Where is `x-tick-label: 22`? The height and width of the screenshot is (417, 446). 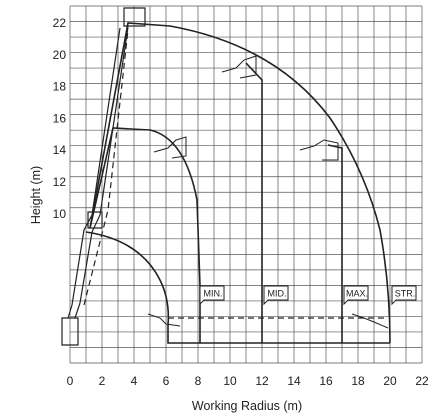 x-tick-label: 22 is located at coordinates (422, 381).